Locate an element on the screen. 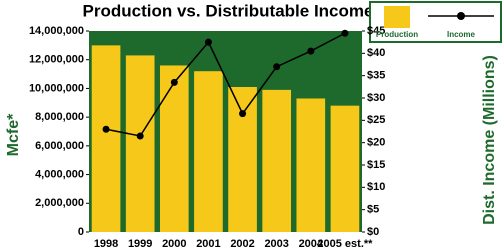 This screenshot has width=504, height=251. chart-title: Production vs. Distributable Income is located at coordinates (228, 10).